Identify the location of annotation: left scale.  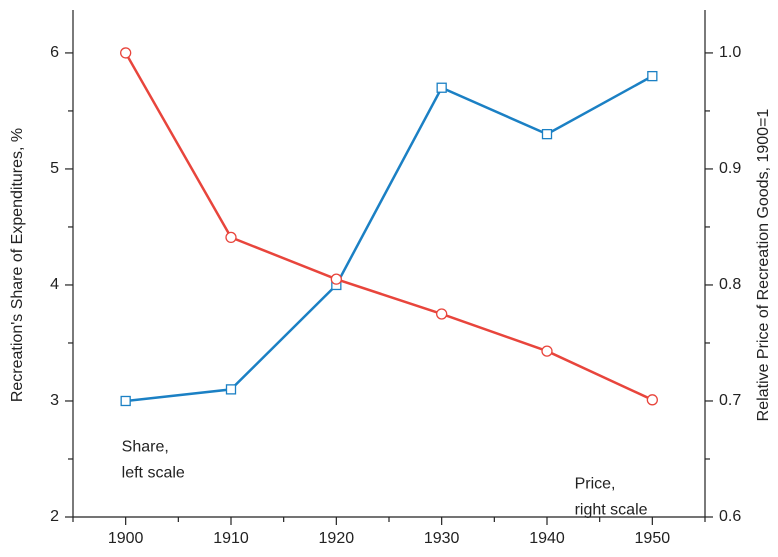
(153, 473).